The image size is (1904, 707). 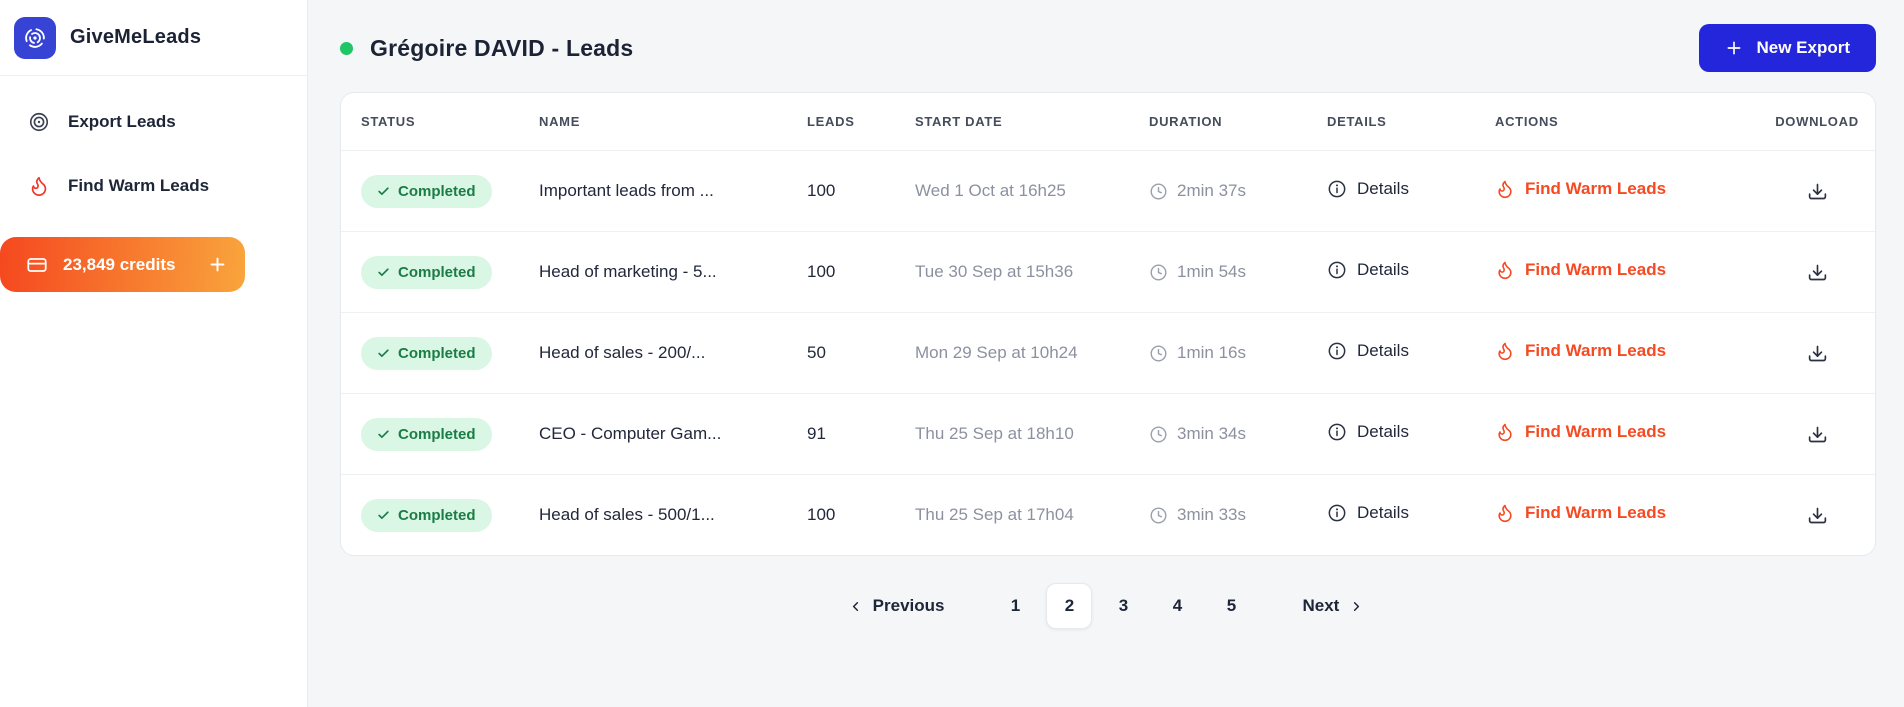 I want to click on column-header-duration: DURATION, so click(x=1186, y=121).